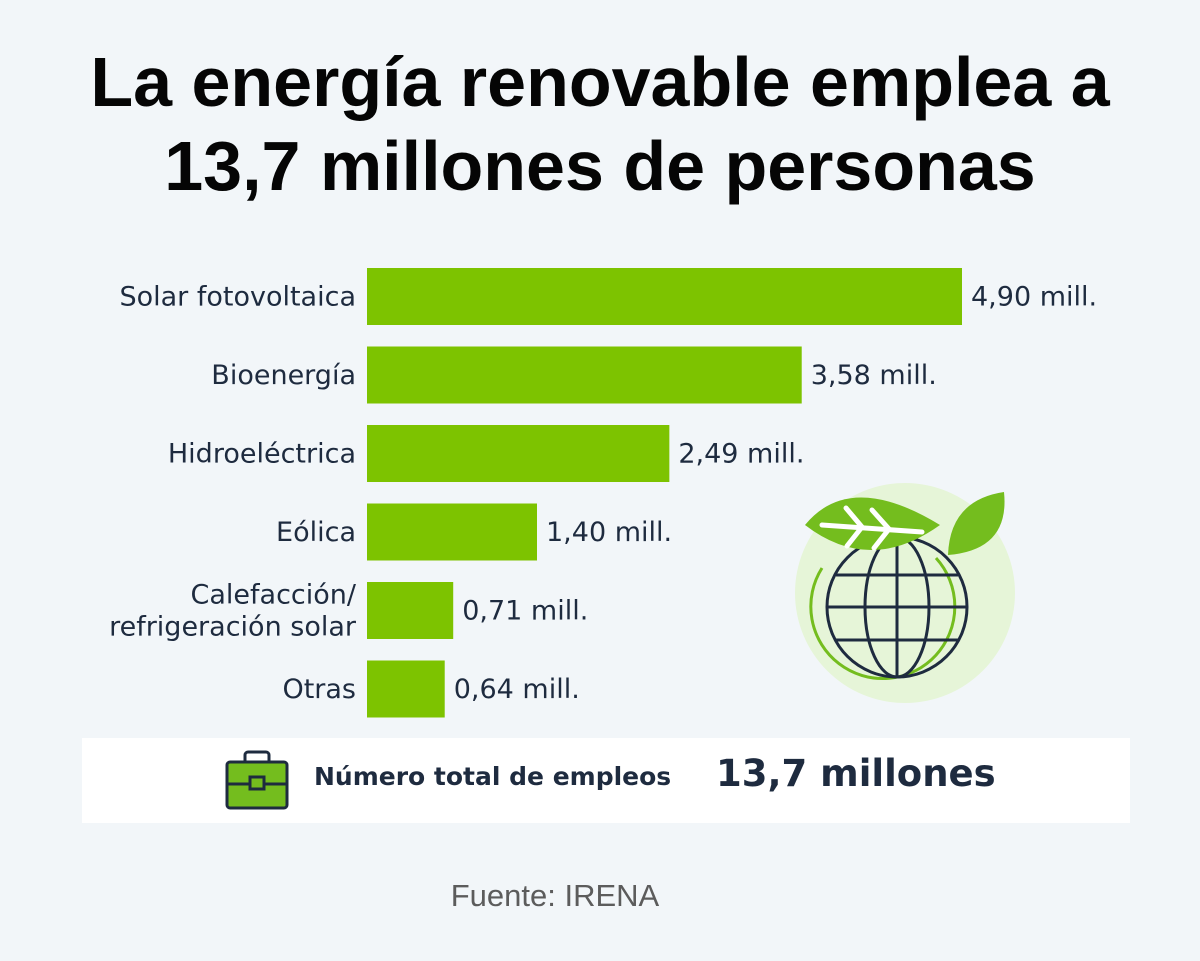  I want to click on value-label-4: 0,71 mill., so click(525, 611).